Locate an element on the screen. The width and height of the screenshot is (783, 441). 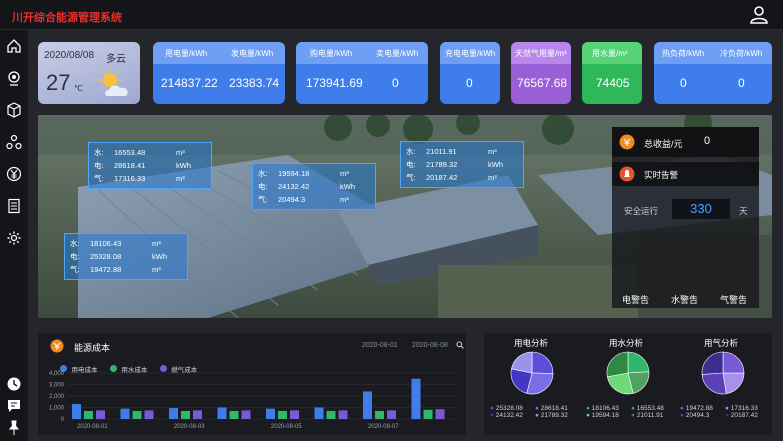
gas-label-2: 气: is located at coordinates (263, 199).